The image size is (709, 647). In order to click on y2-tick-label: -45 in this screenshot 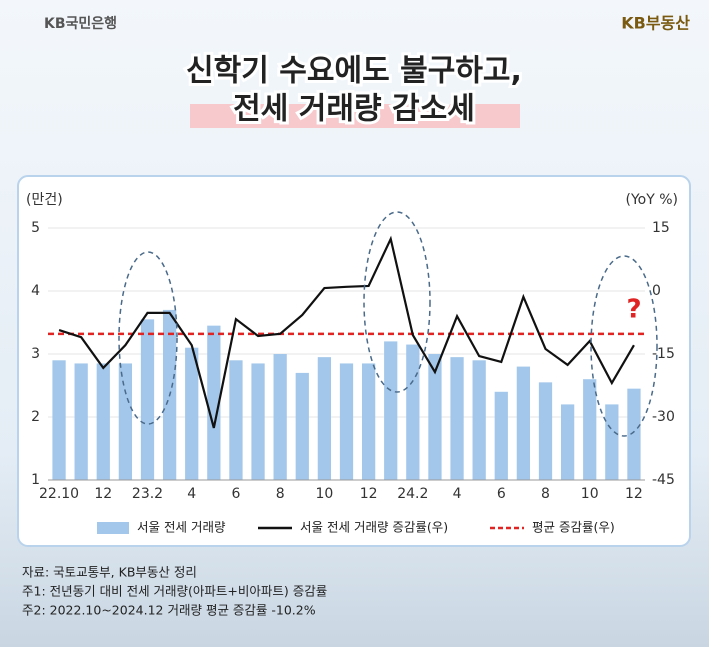, I will do `click(663, 480)`.